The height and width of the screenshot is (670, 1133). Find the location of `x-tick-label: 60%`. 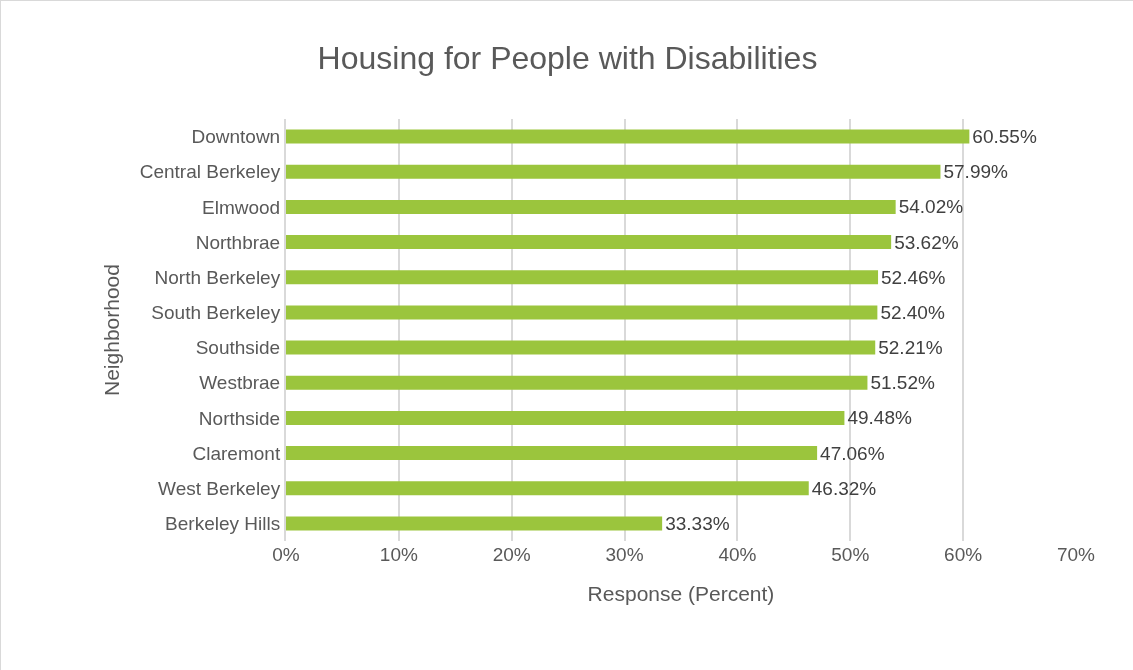

x-tick-label: 60% is located at coordinates (963, 554).